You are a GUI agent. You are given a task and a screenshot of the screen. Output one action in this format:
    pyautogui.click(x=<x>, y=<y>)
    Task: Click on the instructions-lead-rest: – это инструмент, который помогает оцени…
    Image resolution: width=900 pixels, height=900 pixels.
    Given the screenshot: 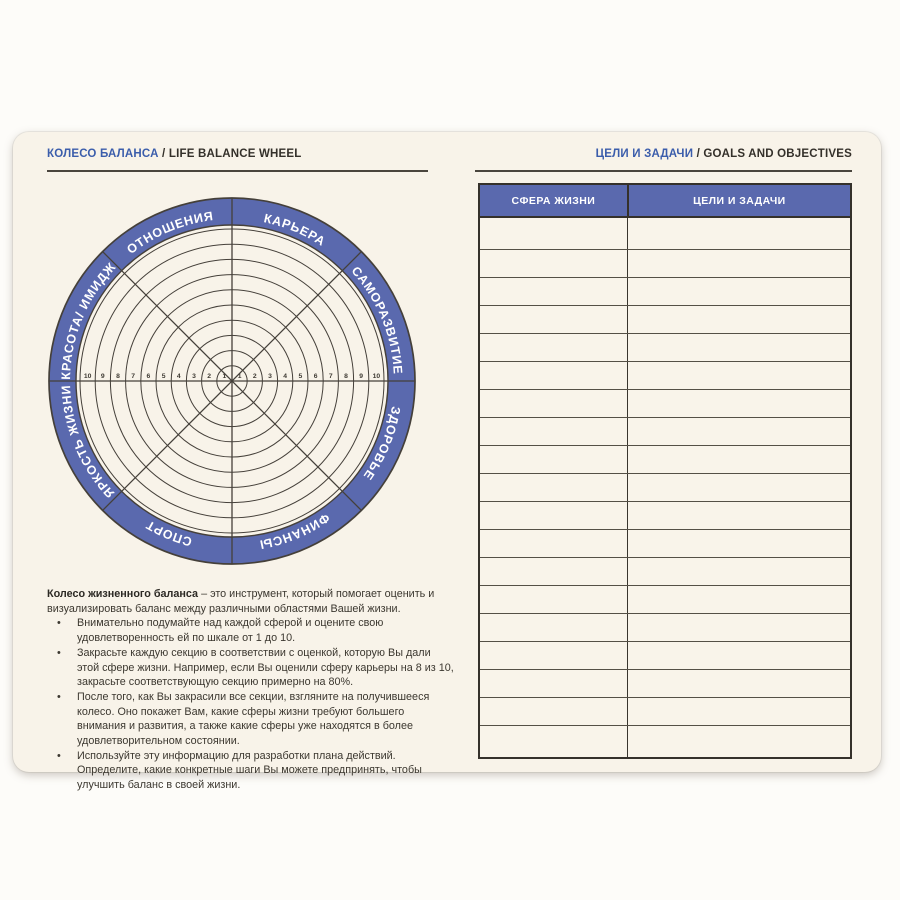 What is the action you would take?
    pyautogui.click(x=241, y=601)
    